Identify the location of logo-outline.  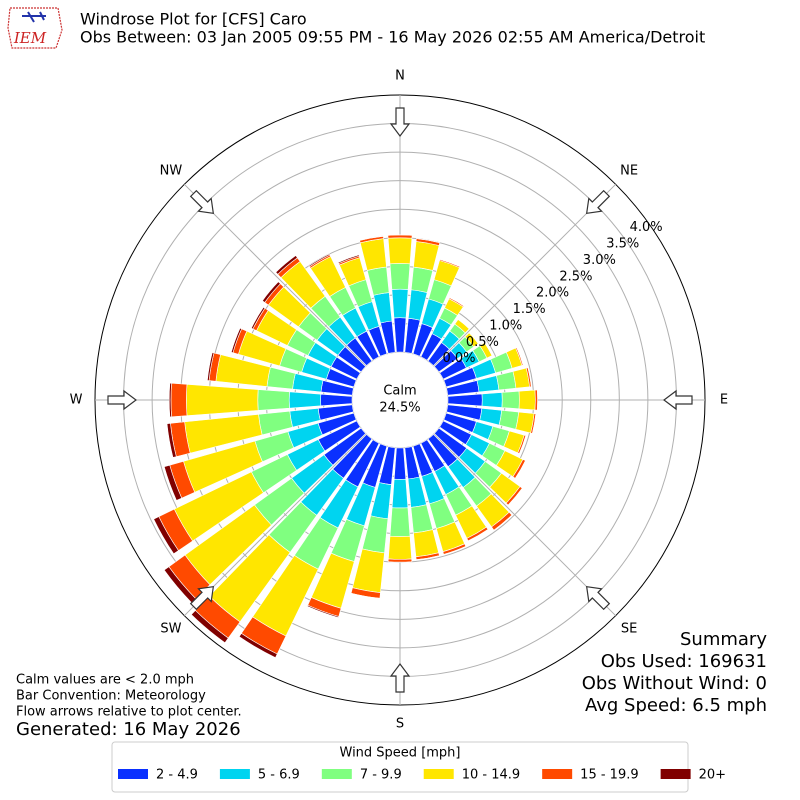
(35, 28).